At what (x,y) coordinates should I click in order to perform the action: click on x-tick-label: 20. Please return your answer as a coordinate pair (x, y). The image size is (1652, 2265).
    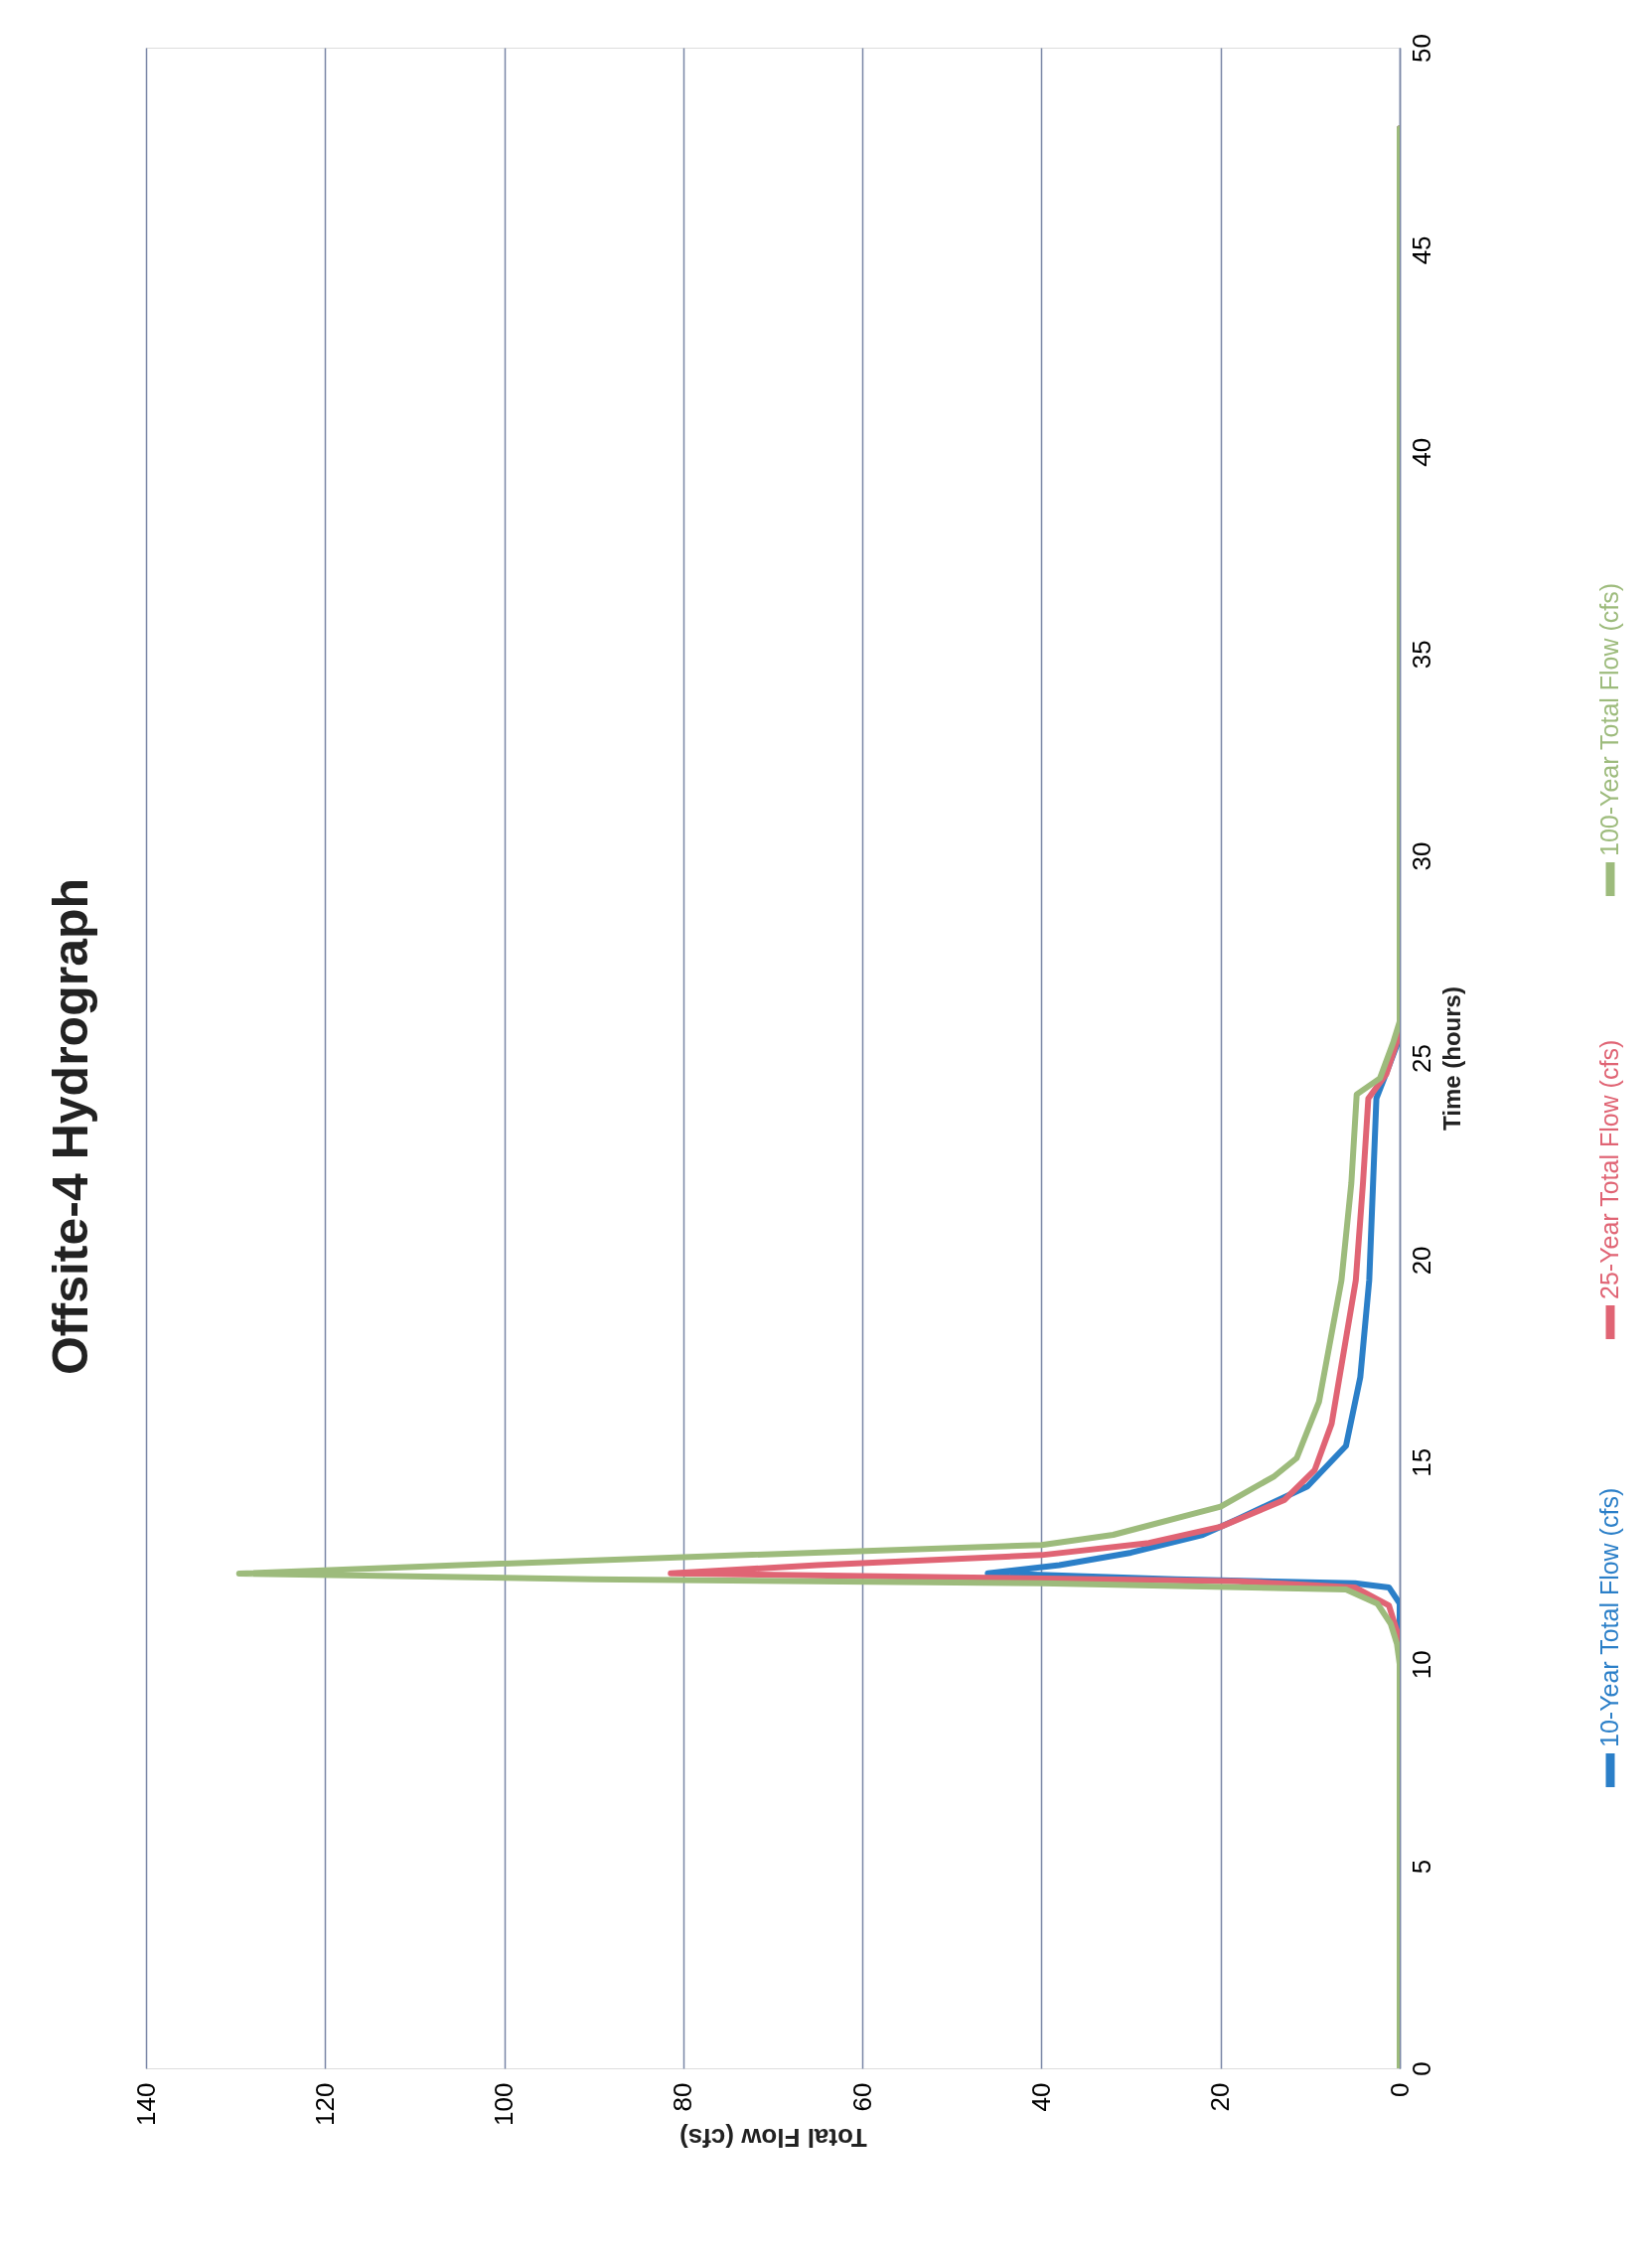
    Looking at the image, I should click on (1220, 2097).